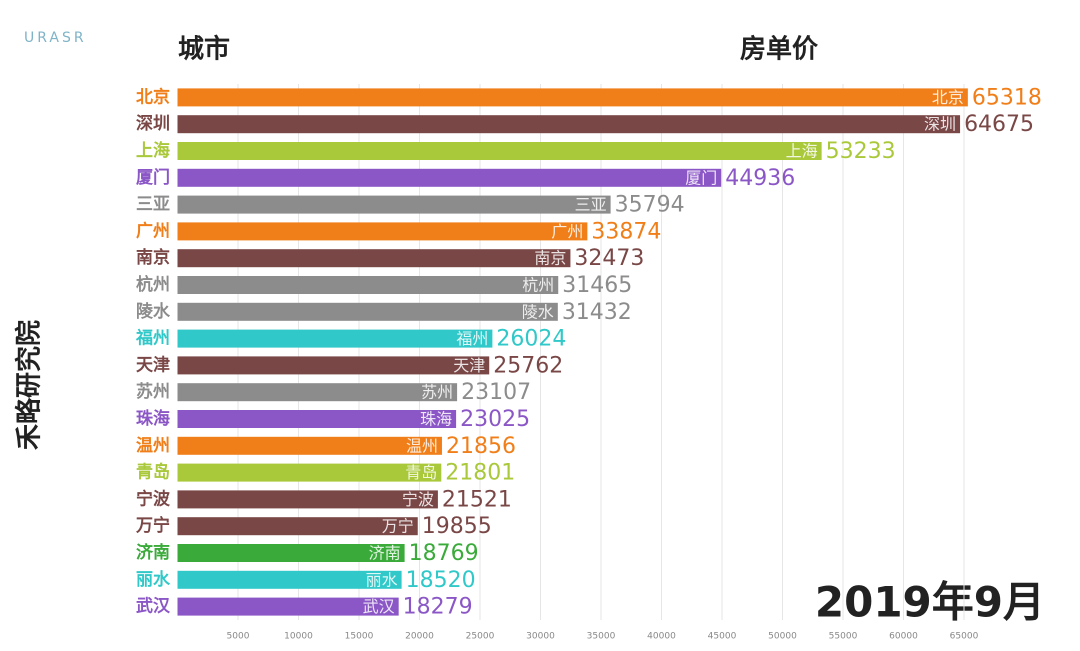 This screenshot has width=1080, height=651. What do you see at coordinates (153, 177) in the screenshot?
I see `category-label: 厦门` at bounding box center [153, 177].